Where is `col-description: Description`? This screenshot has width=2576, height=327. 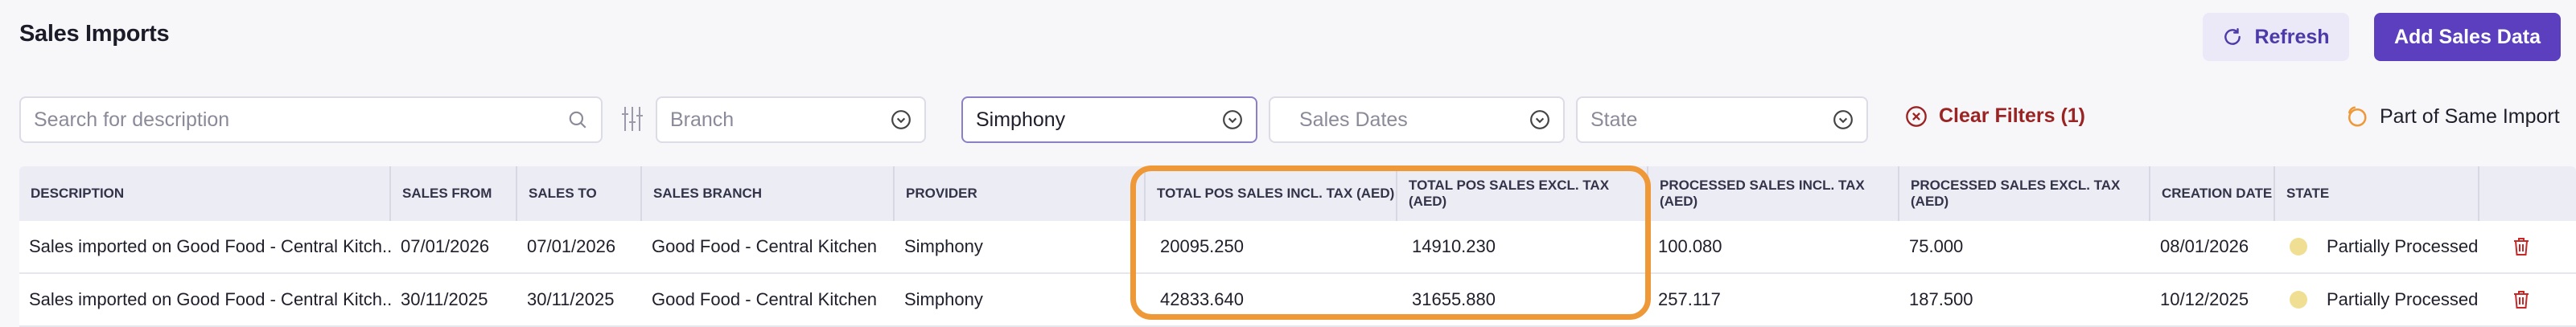 col-description: Description is located at coordinates (205, 193).